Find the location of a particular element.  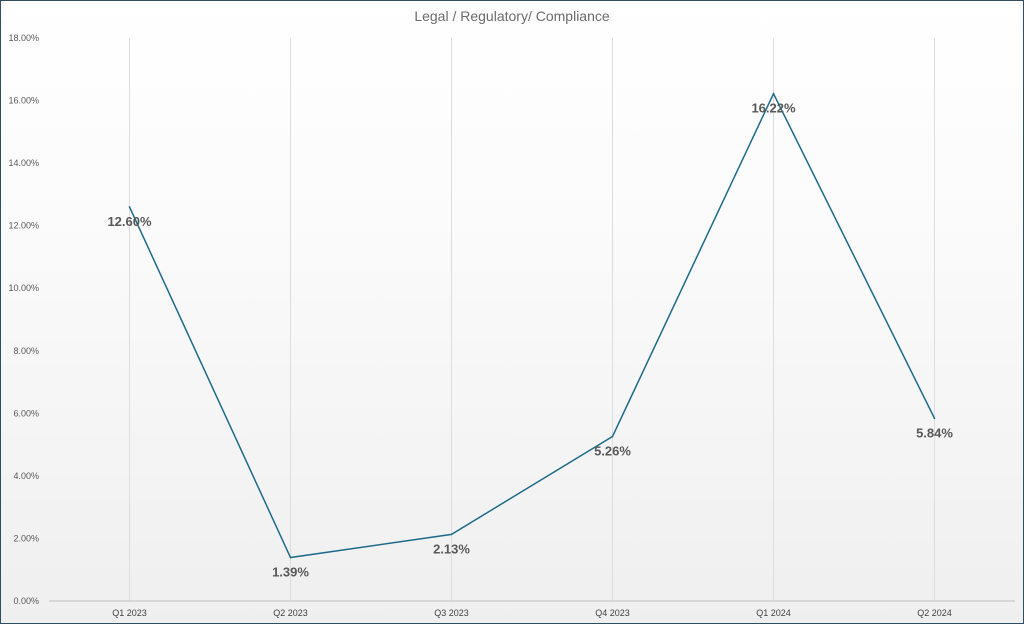

x-tick-label: Q1 2023 is located at coordinates (129, 613).